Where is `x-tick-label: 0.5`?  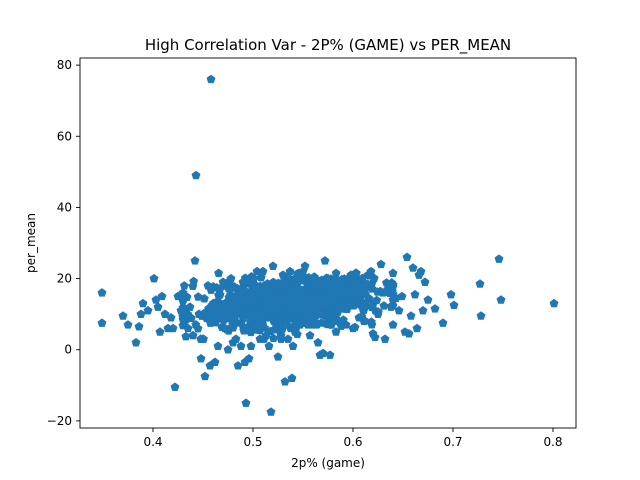 x-tick-label: 0.5 is located at coordinates (252, 442).